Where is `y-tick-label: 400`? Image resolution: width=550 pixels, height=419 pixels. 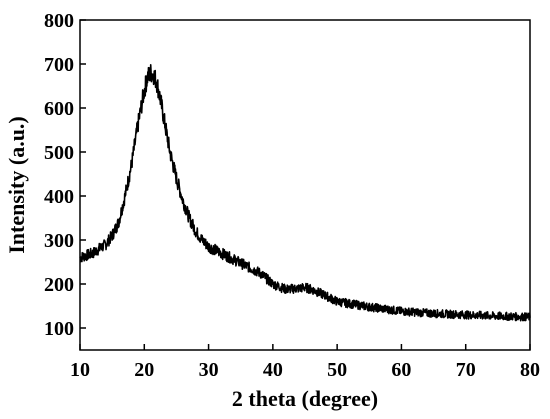 y-tick-label: 400 is located at coordinates (59, 197).